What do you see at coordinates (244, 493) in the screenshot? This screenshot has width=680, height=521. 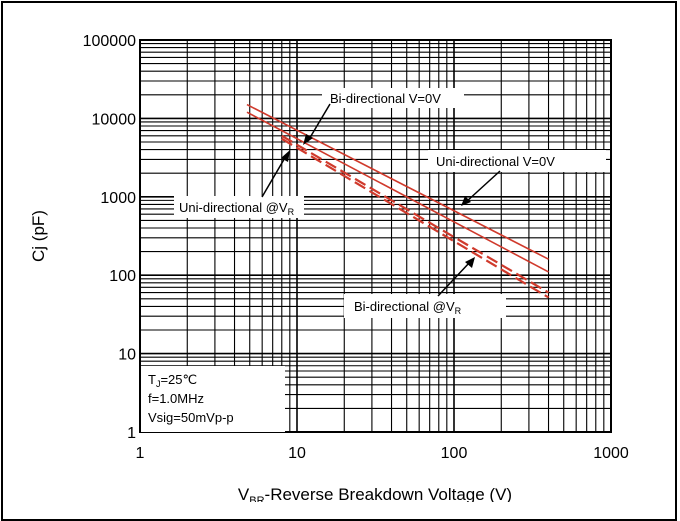 I see `x-axis-label-main: V` at bounding box center [244, 493].